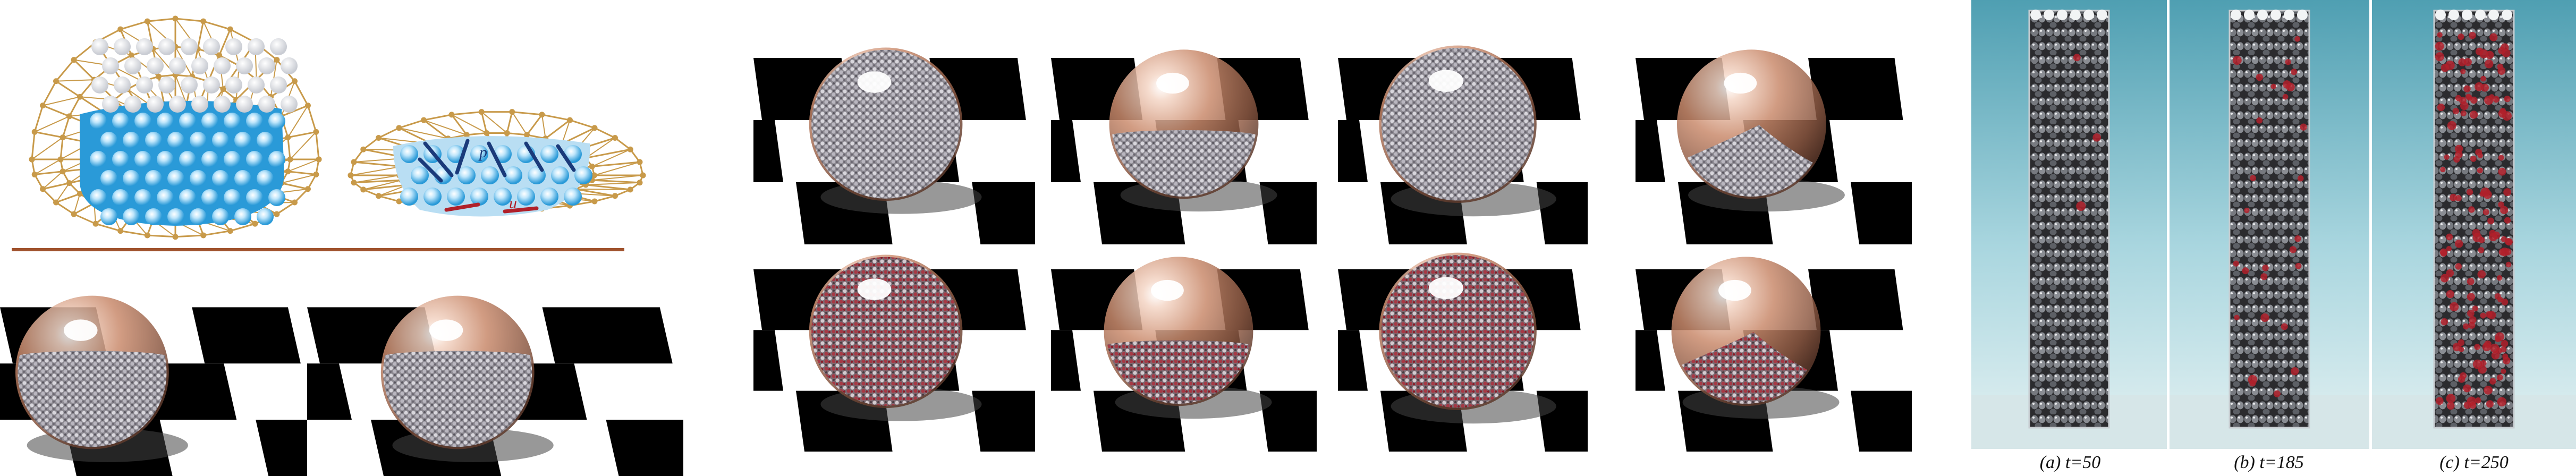  I want to click on column-frame-c, so click(2474, 224).